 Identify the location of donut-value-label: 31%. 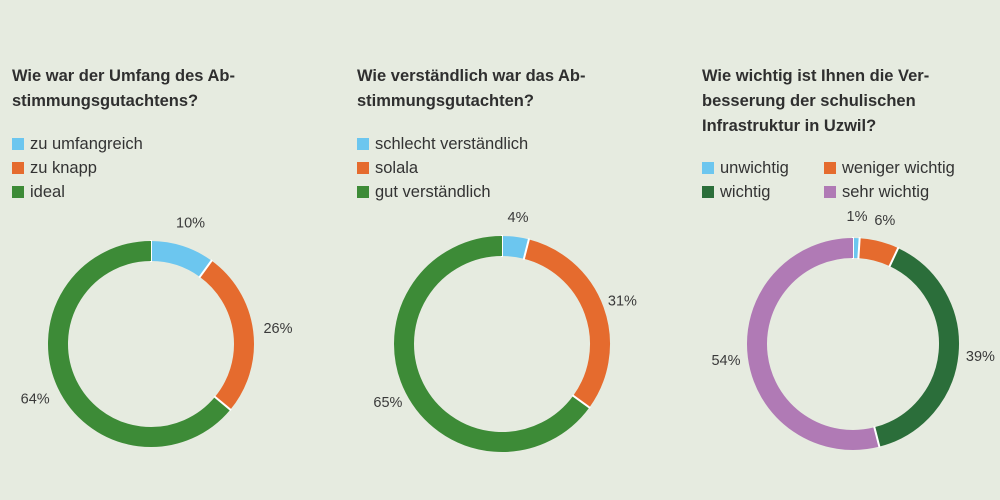
(622, 302).